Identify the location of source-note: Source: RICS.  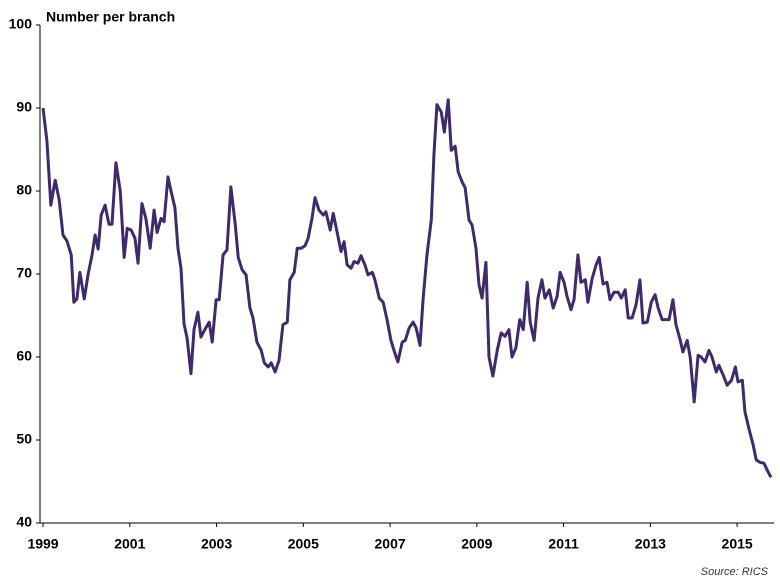
(735, 572).